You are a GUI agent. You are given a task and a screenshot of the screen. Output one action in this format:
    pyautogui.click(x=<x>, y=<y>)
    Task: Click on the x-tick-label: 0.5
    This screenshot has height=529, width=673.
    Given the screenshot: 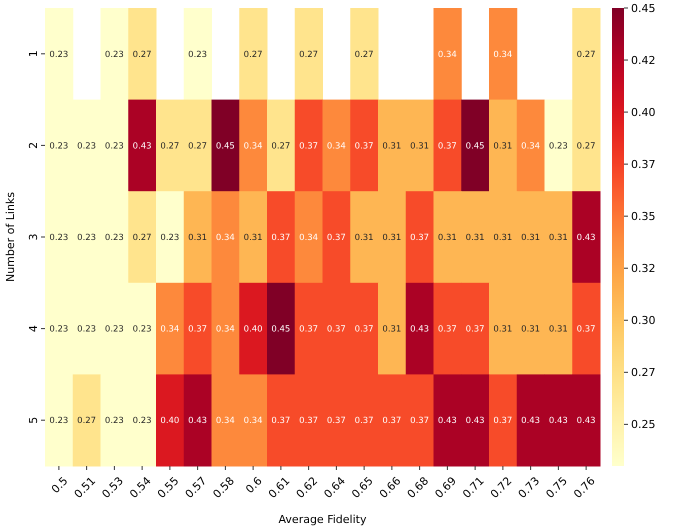 What is the action you would take?
    pyautogui.click(x=59, y=485)
    